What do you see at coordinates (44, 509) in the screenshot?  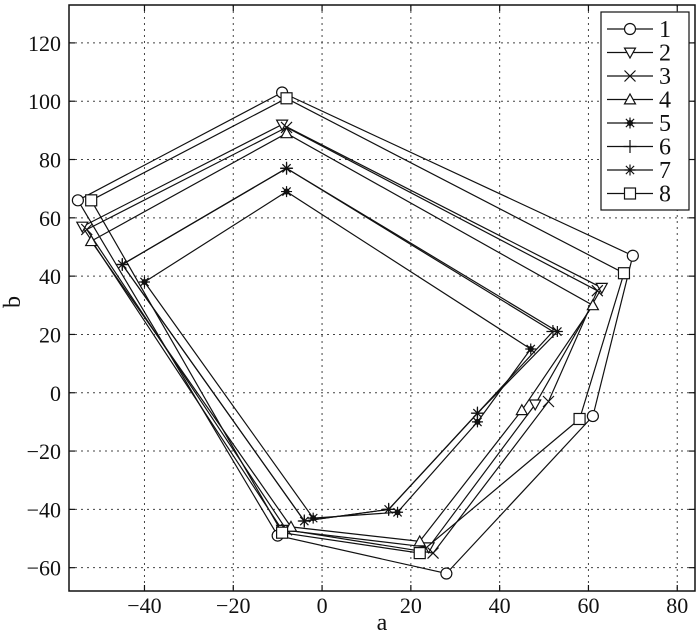 I see `y-tick-label: −40` at bounding box center [44, 509].